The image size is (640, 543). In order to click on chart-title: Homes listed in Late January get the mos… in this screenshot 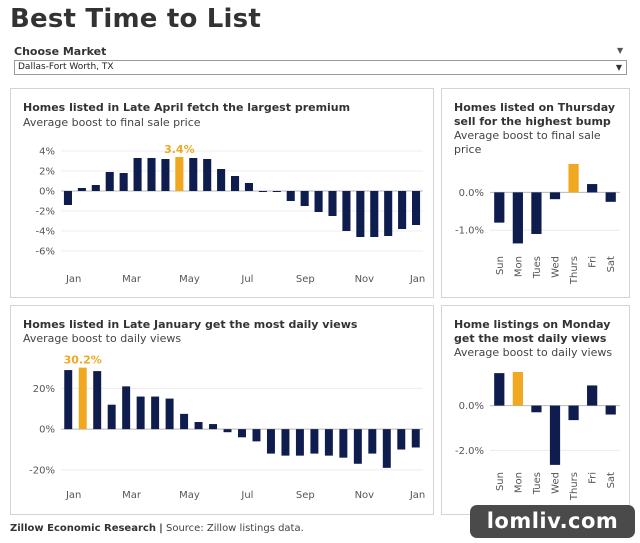, I will do `click(190, 324)`.